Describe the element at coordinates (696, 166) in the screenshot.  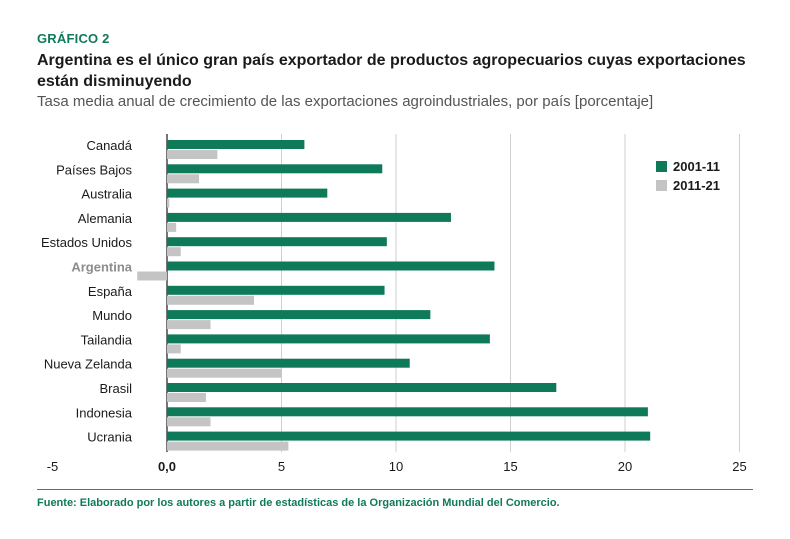
I see `legend-label-2001-11: 2001-11` at that location.